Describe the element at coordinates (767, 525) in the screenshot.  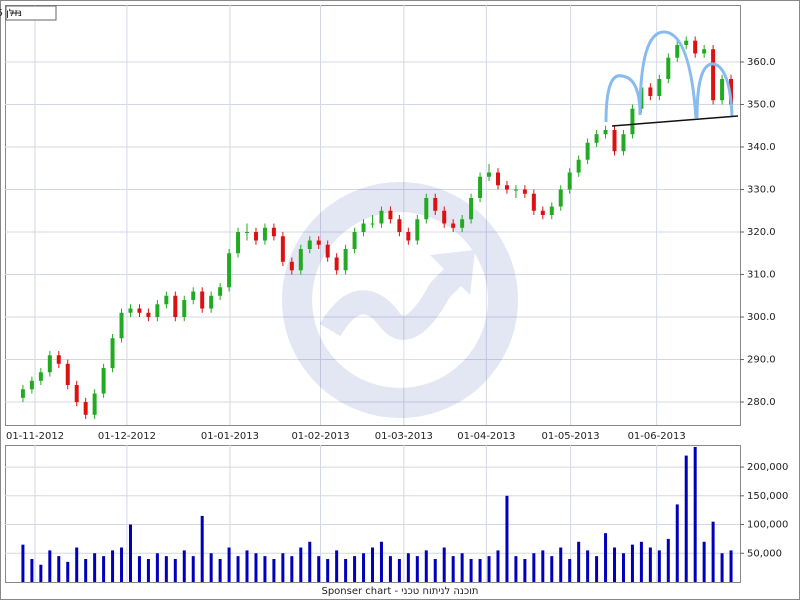
I see `y-tick-label: 100,000` at that location.